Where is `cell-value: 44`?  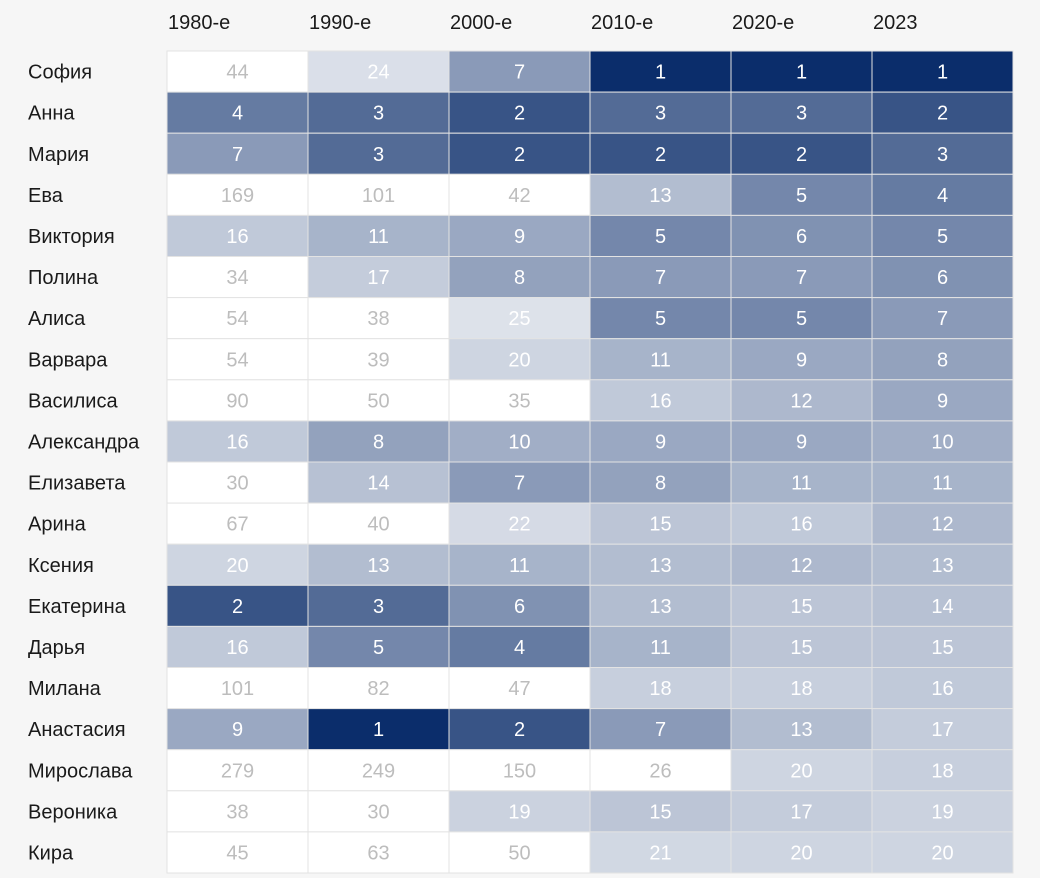
cell-value: 44 is located at coordinates (237, 73).